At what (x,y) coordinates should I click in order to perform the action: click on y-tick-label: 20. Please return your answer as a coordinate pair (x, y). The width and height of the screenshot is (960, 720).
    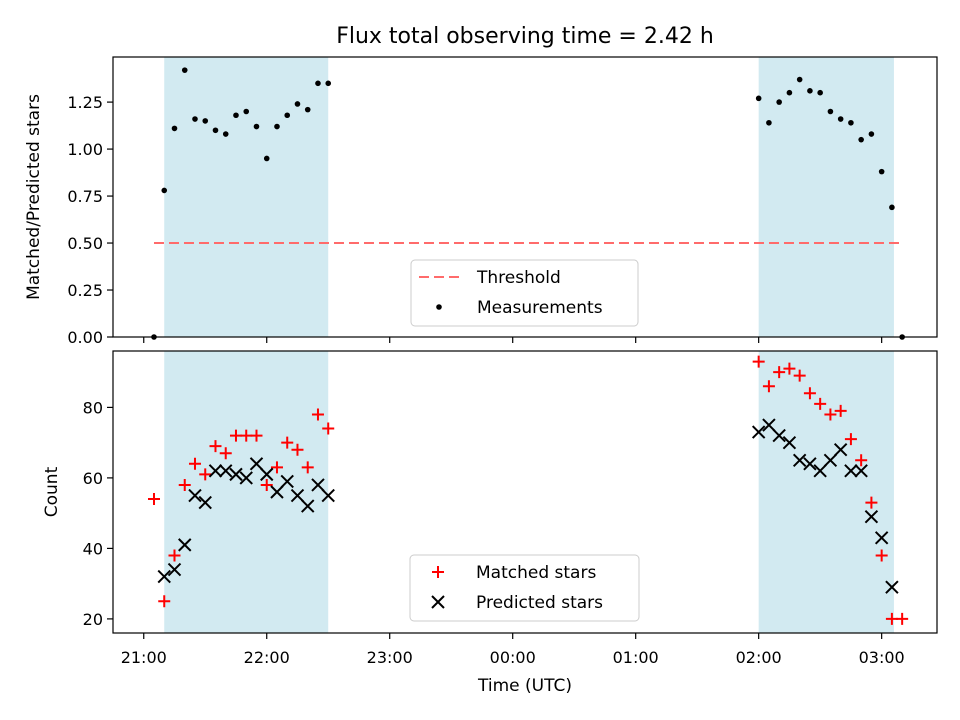
    Looking at the image, I should click on (93, 619).